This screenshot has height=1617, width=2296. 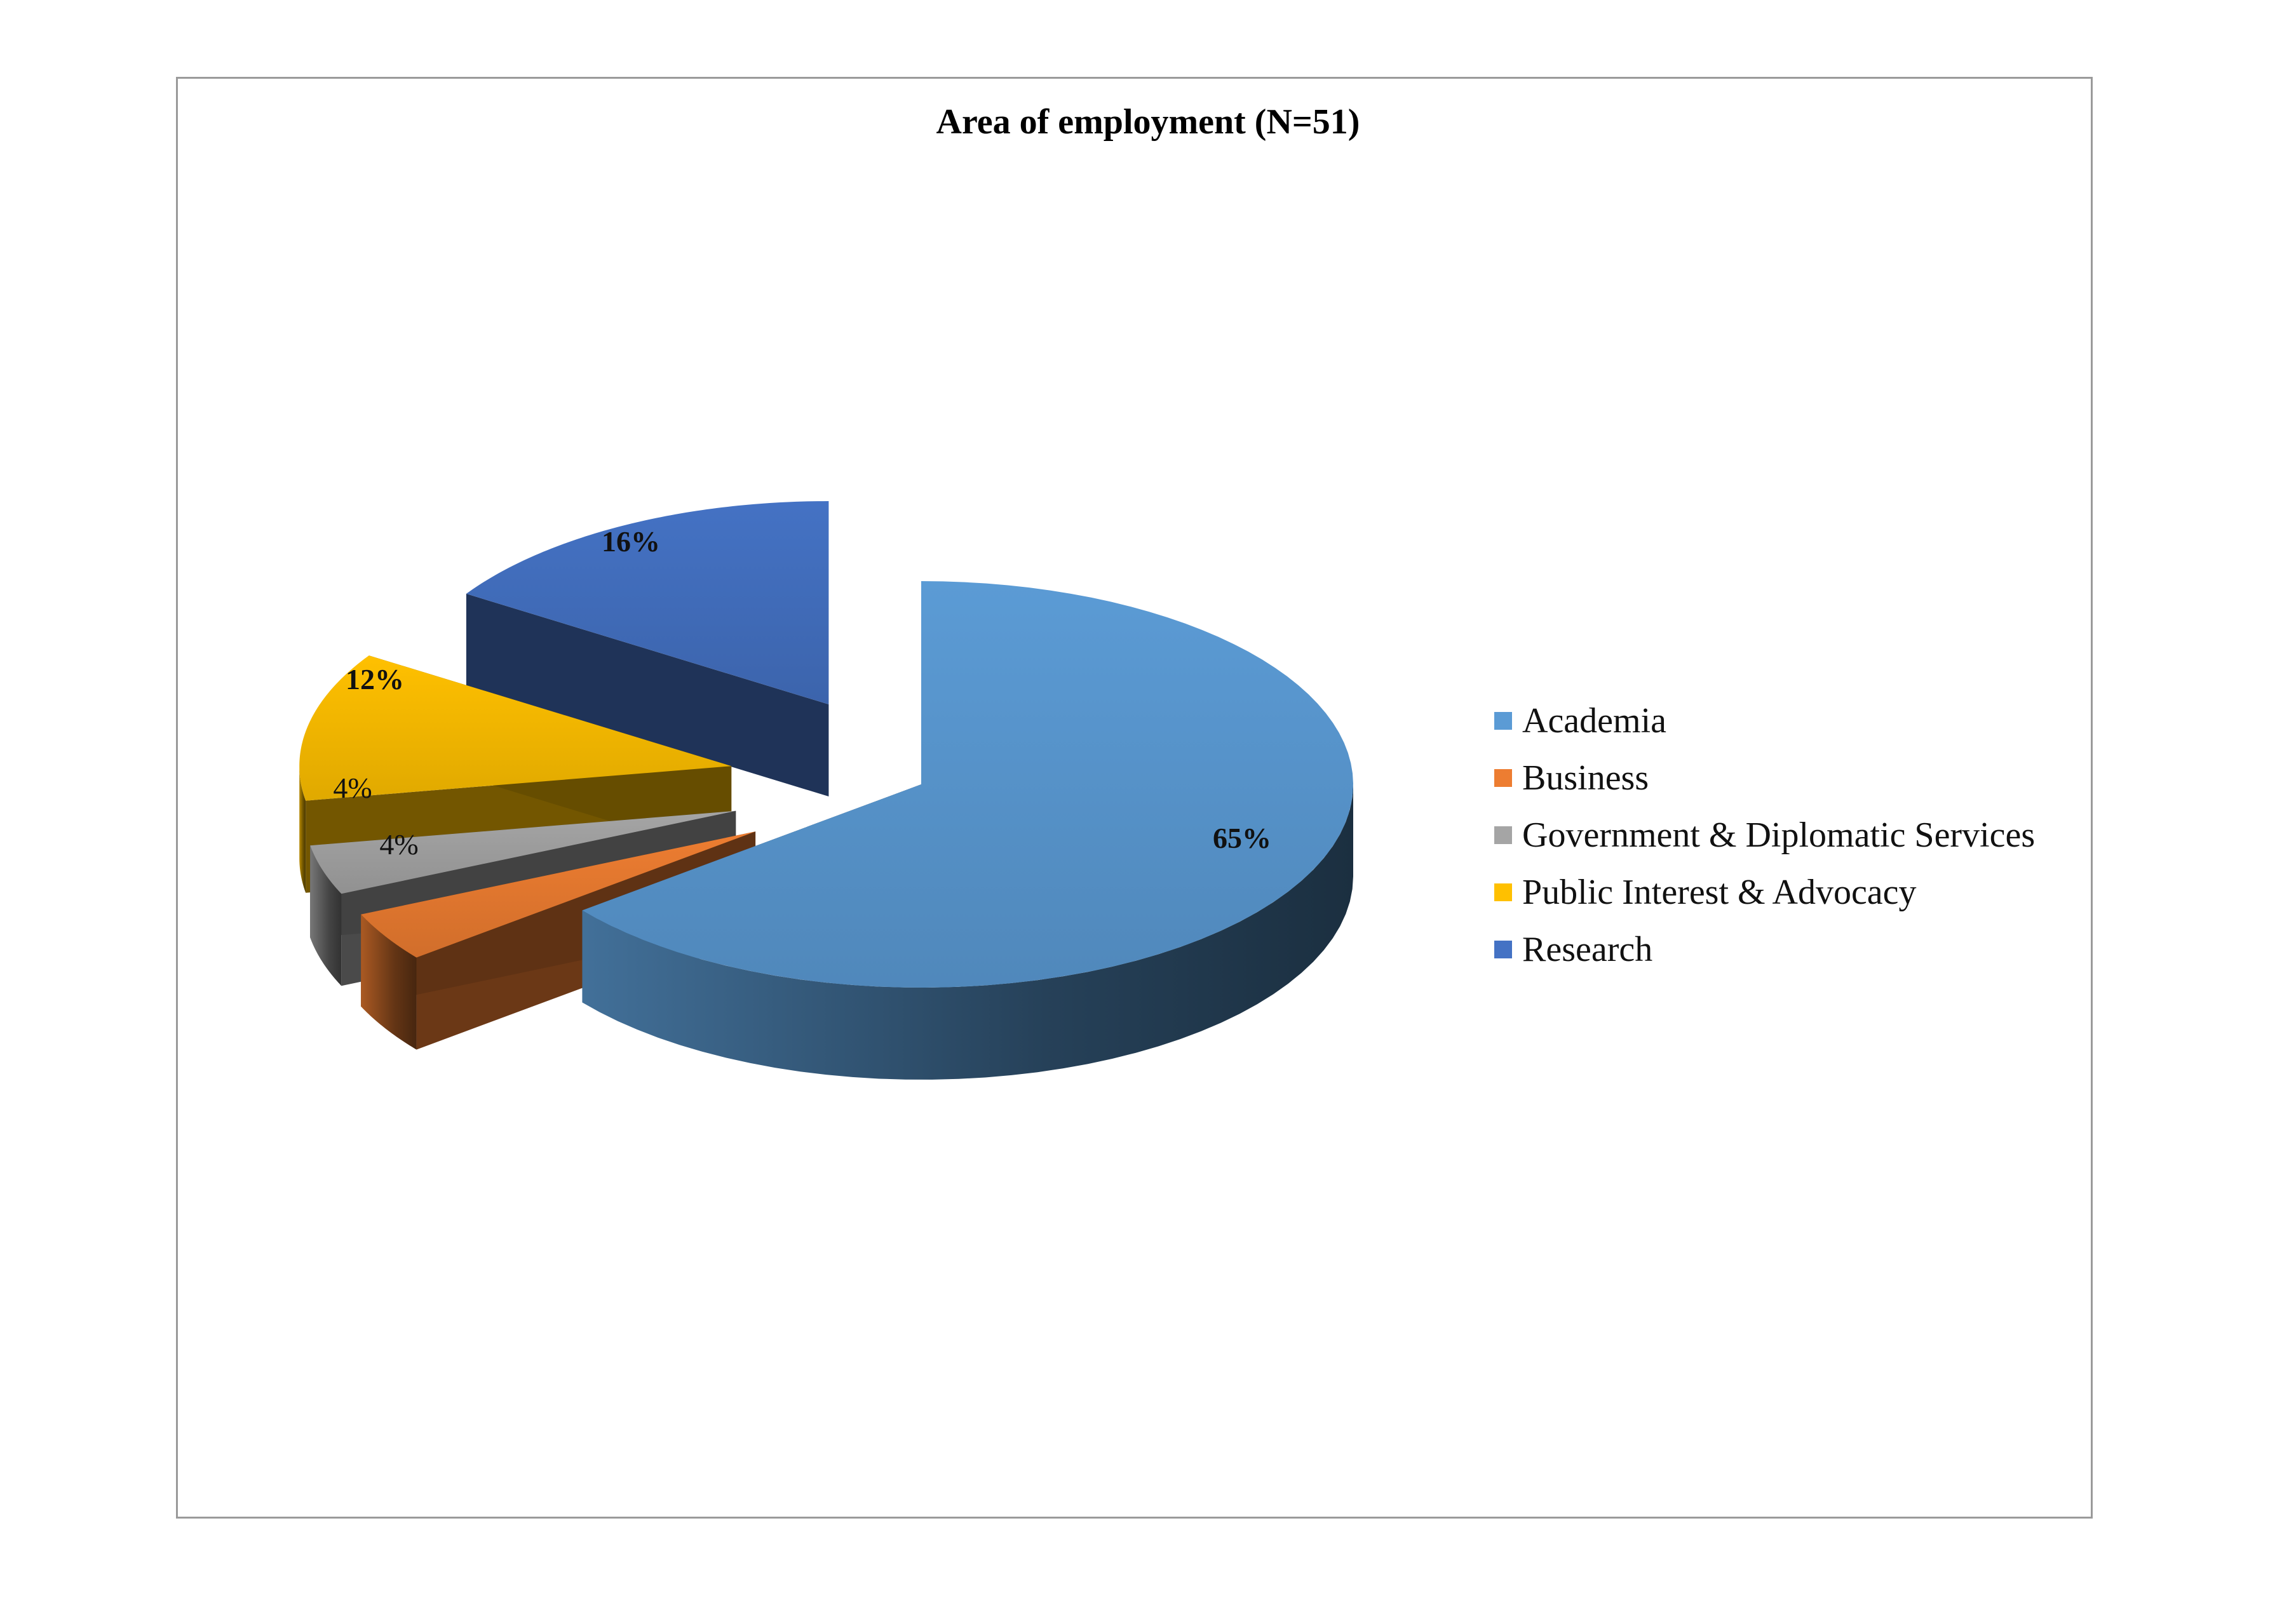 I want to click on legend-label: Research, so click(x=1587, y=949).